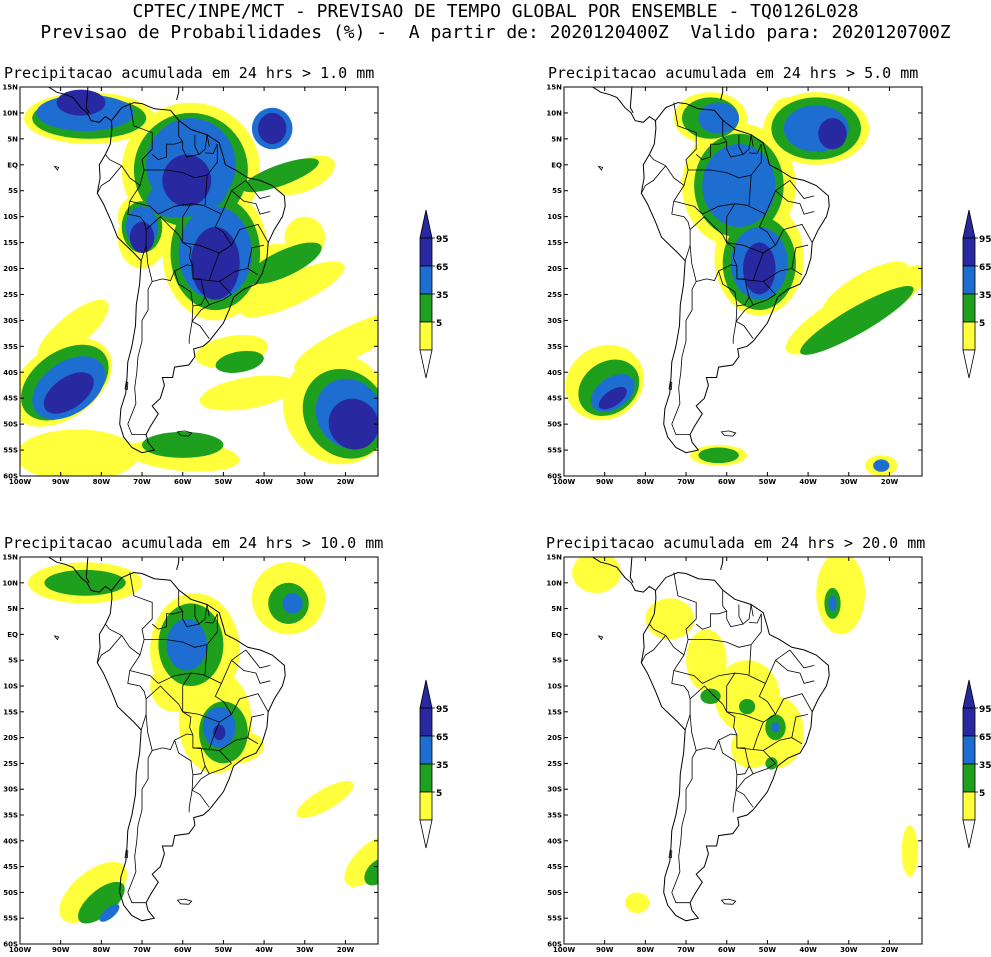  What do you see at coordinates (554, 841) in the screenshot?
I see `latitude-tick-label: 40S` at bounding box center [554, 841].